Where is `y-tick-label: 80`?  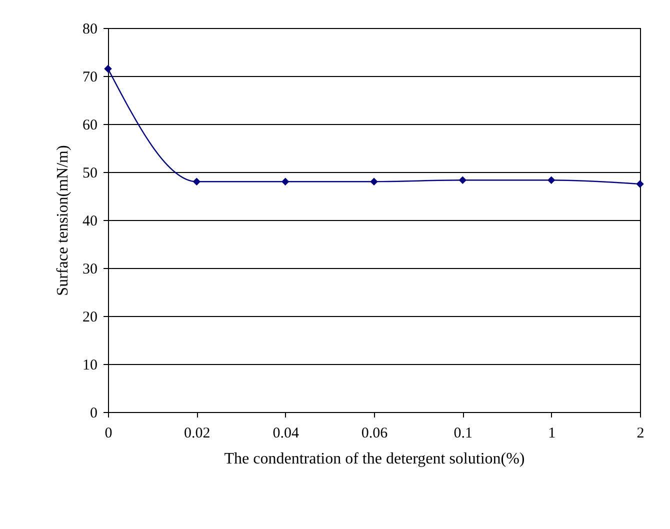 y-tick-label: 80 is located at coordinates (90, 30).